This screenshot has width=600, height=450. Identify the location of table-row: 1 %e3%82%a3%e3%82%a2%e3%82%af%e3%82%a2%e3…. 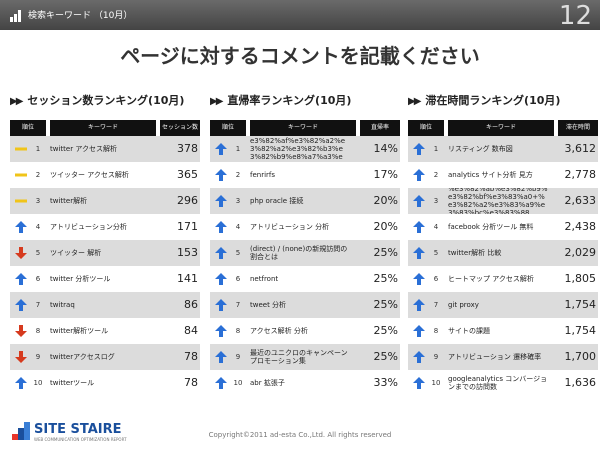
(305, 149).